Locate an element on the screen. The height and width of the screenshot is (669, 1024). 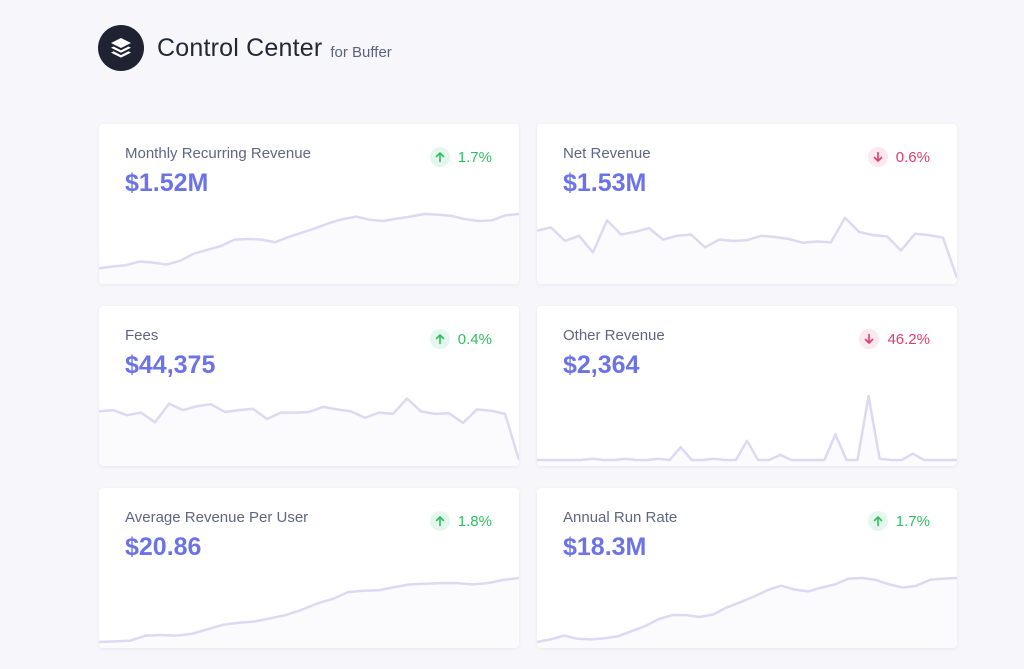
change-percent: 0.4% is located at coordinates (474, 339).